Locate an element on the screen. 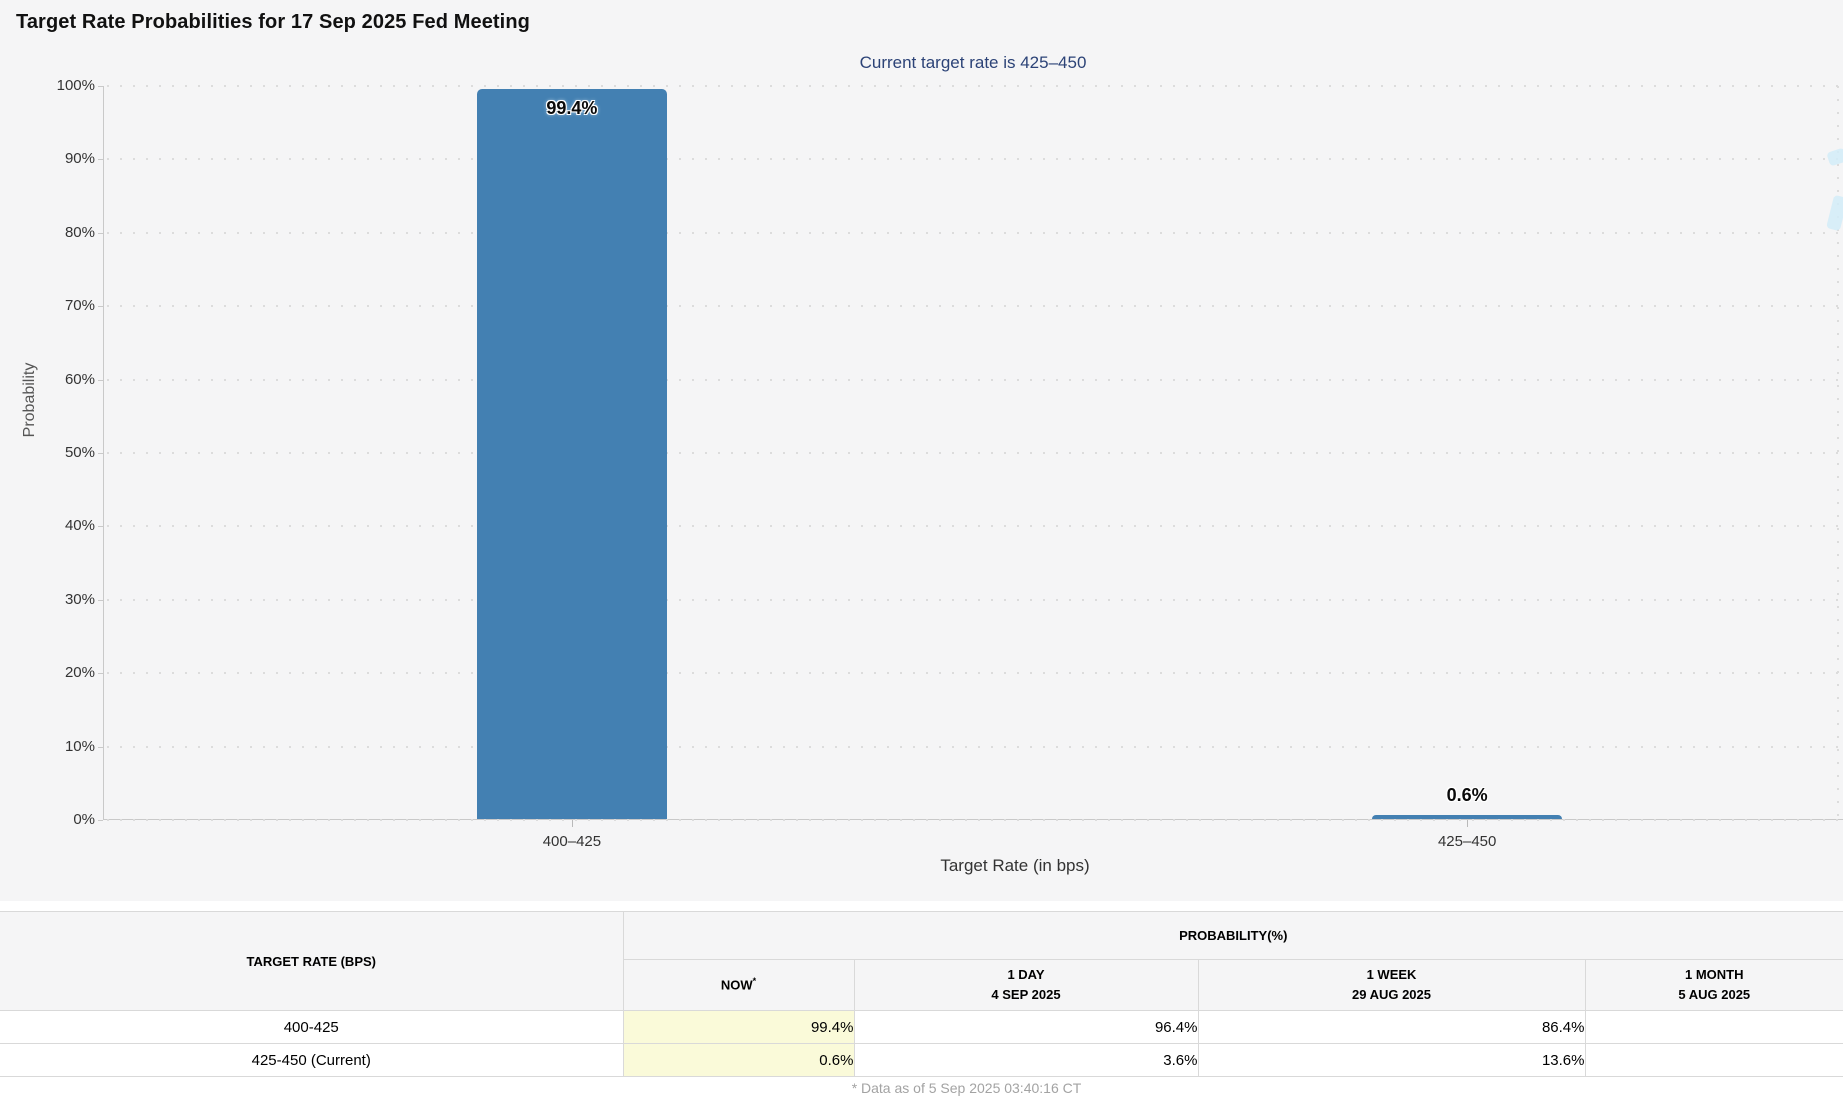 The height and width of the screenshot is (1104, 1843). now-value-cell: 99.4% is located at coordinates (738, 1027).